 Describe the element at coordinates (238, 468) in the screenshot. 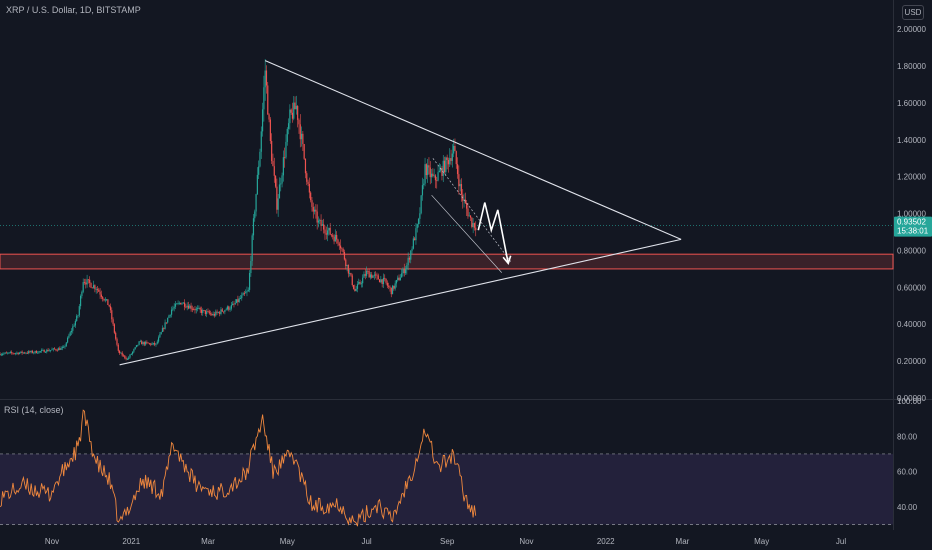

I see `rsi-line` at that location.